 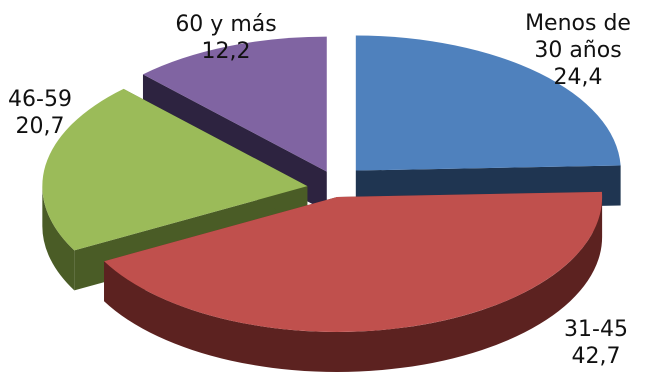 What do you see at coordinates (58, 238) in the screenshot?
I see `pie-slice-outer-side` at bounding box center [58, 238].